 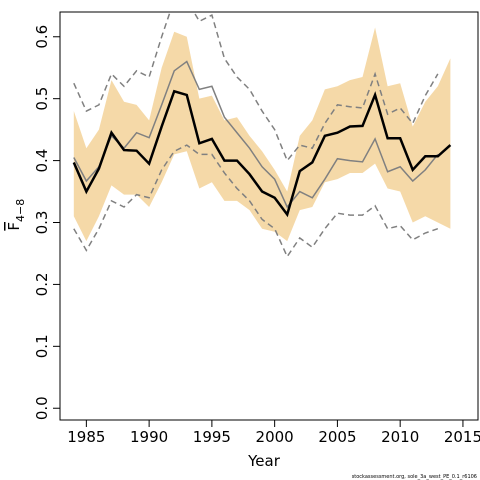 What do you see at coordinates (462, 437) in the screenshot?
I see `x-tick-label: 2015` at bounding box center [462, 437].